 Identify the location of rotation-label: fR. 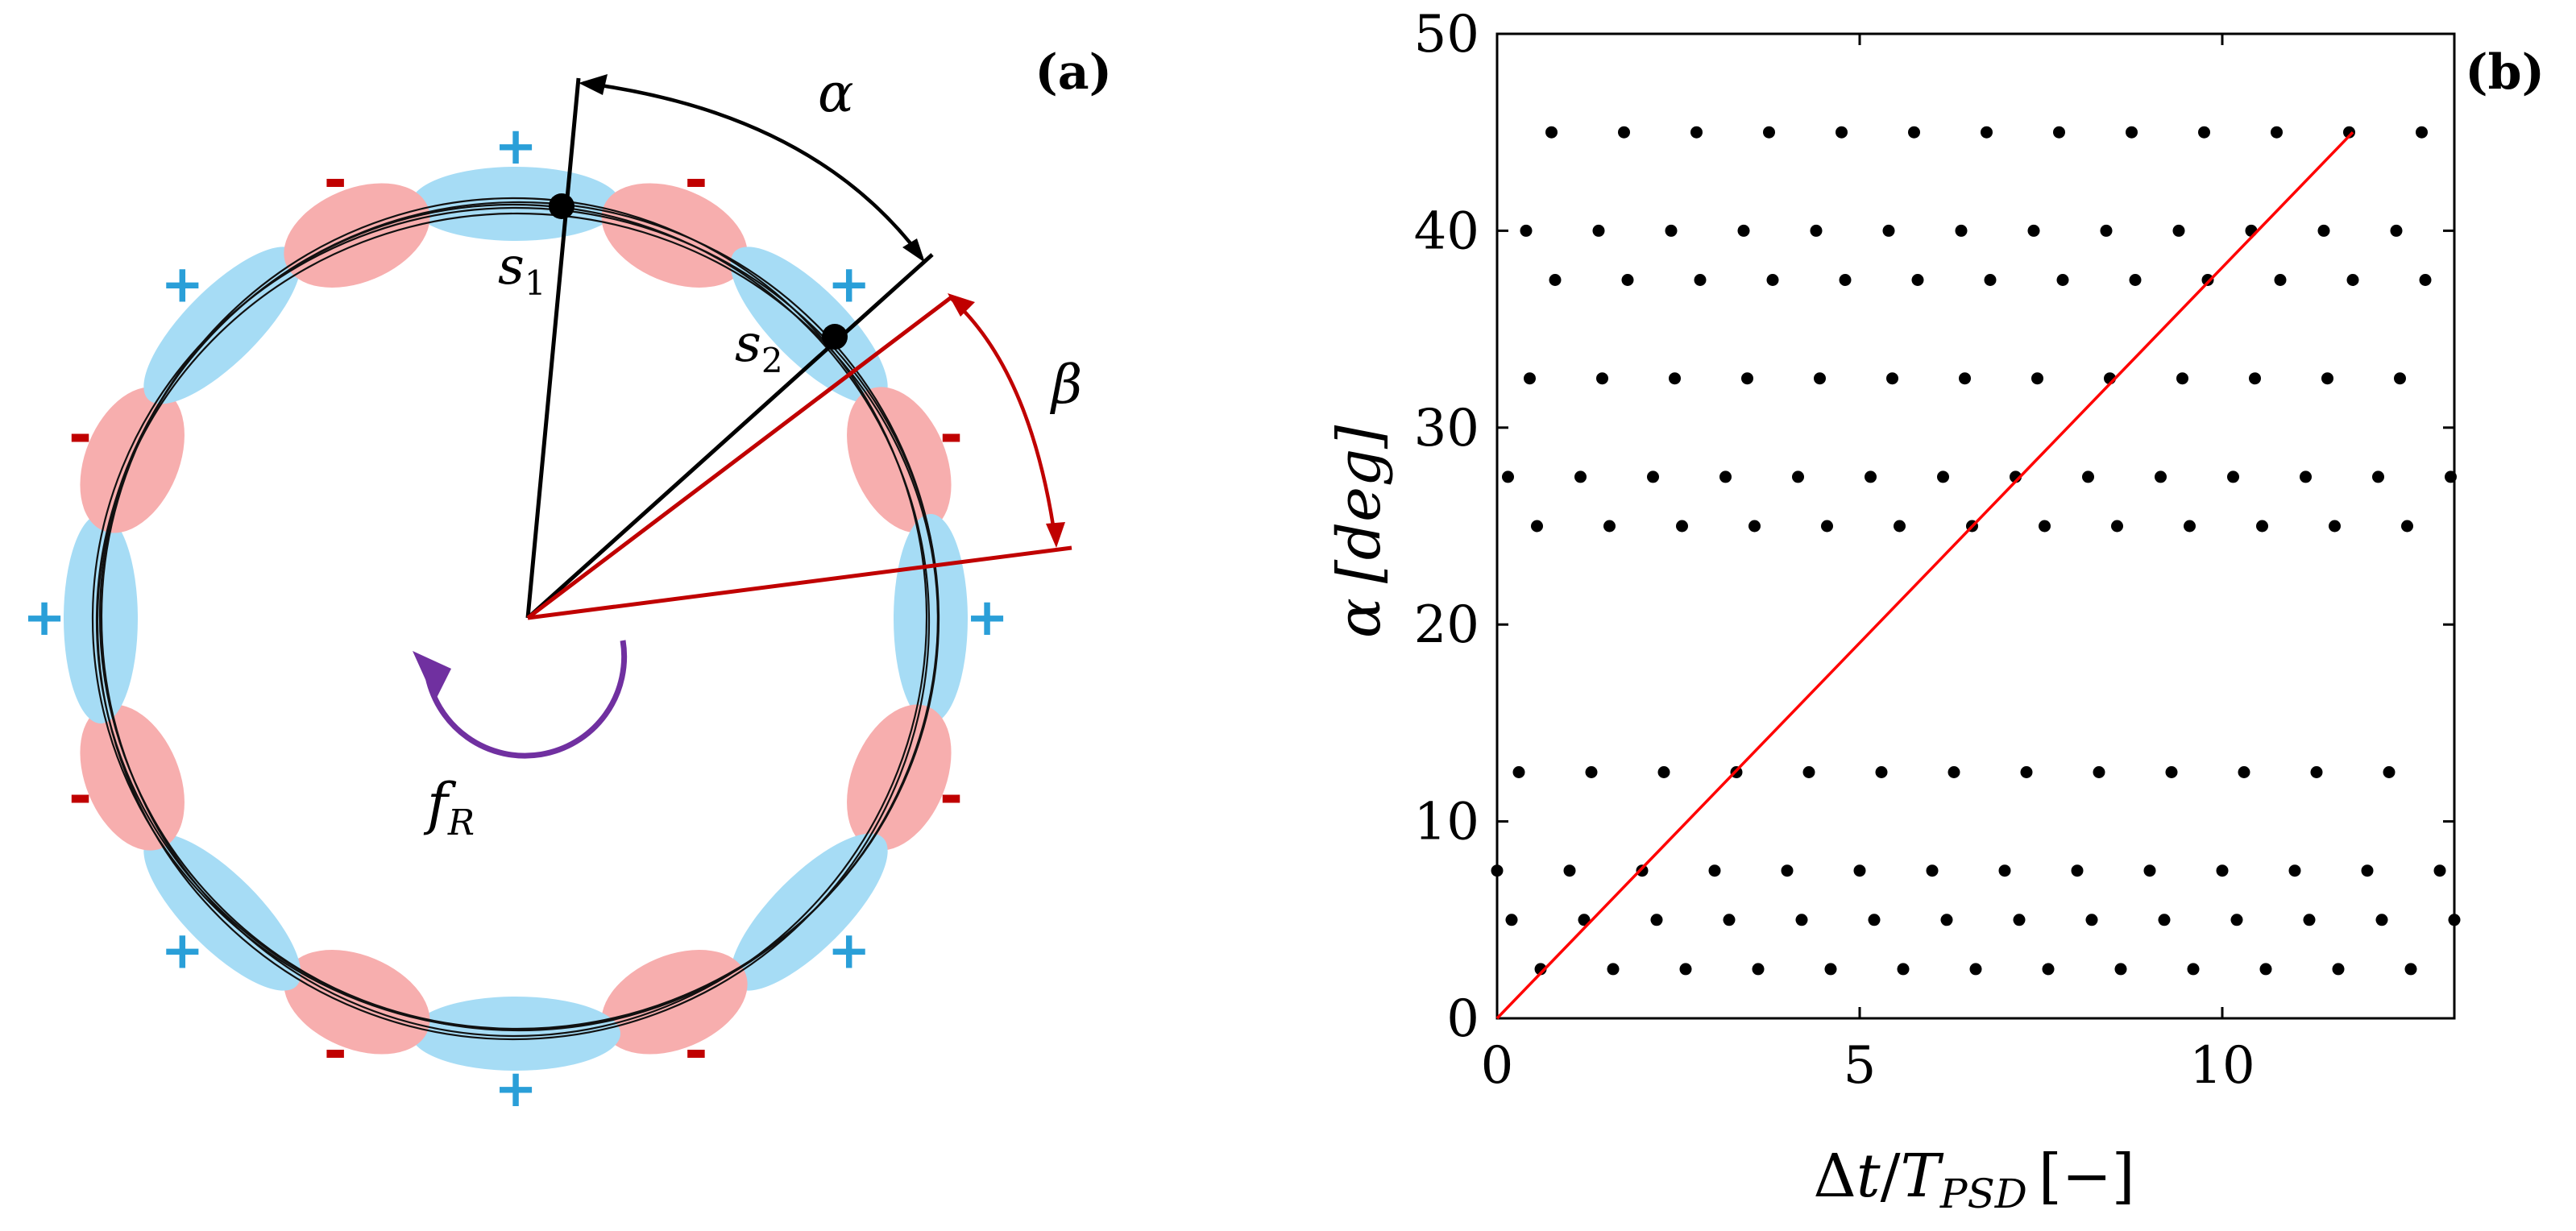
(449, 807).